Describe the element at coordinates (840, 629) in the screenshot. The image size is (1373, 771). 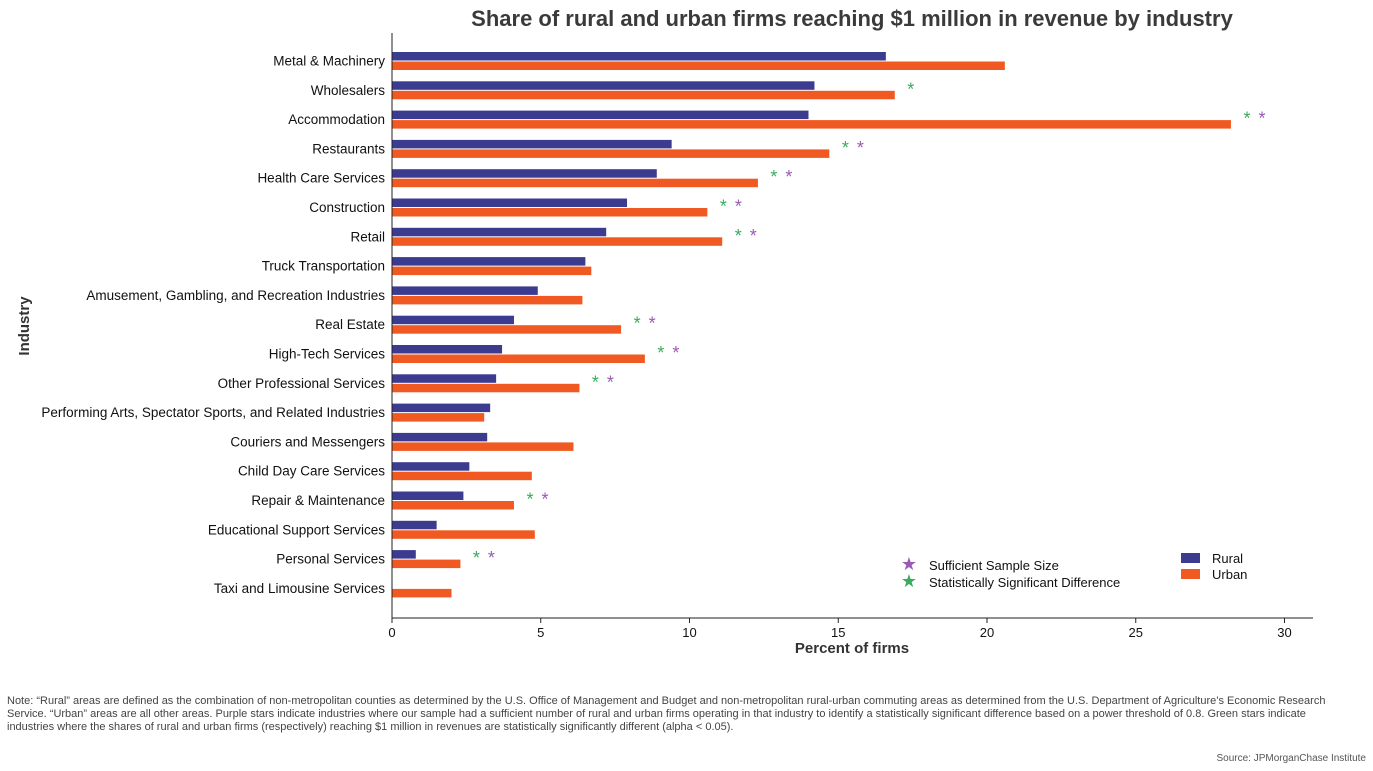
I see `x-axis-ticks: 0 5 10 15 20 25 30` at that location.